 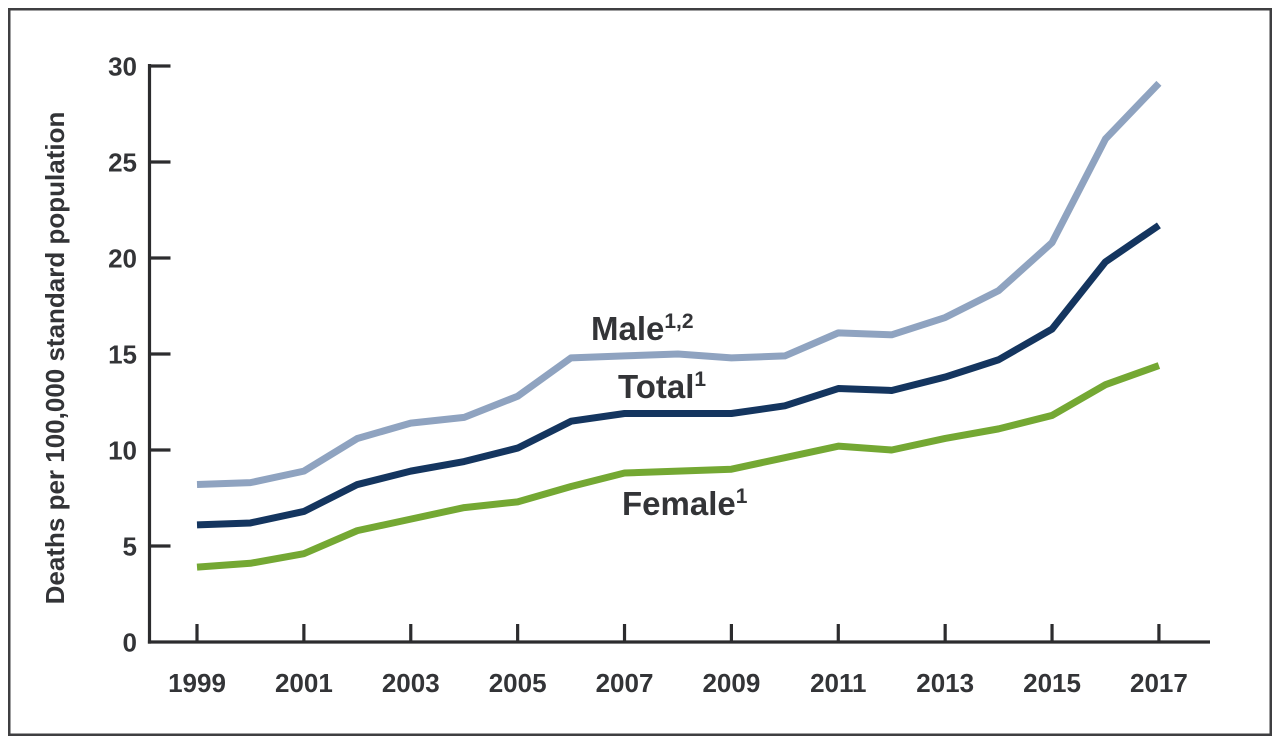 I want to click on series-label-male-superscript: 1,2, so click(x=678, y=321).